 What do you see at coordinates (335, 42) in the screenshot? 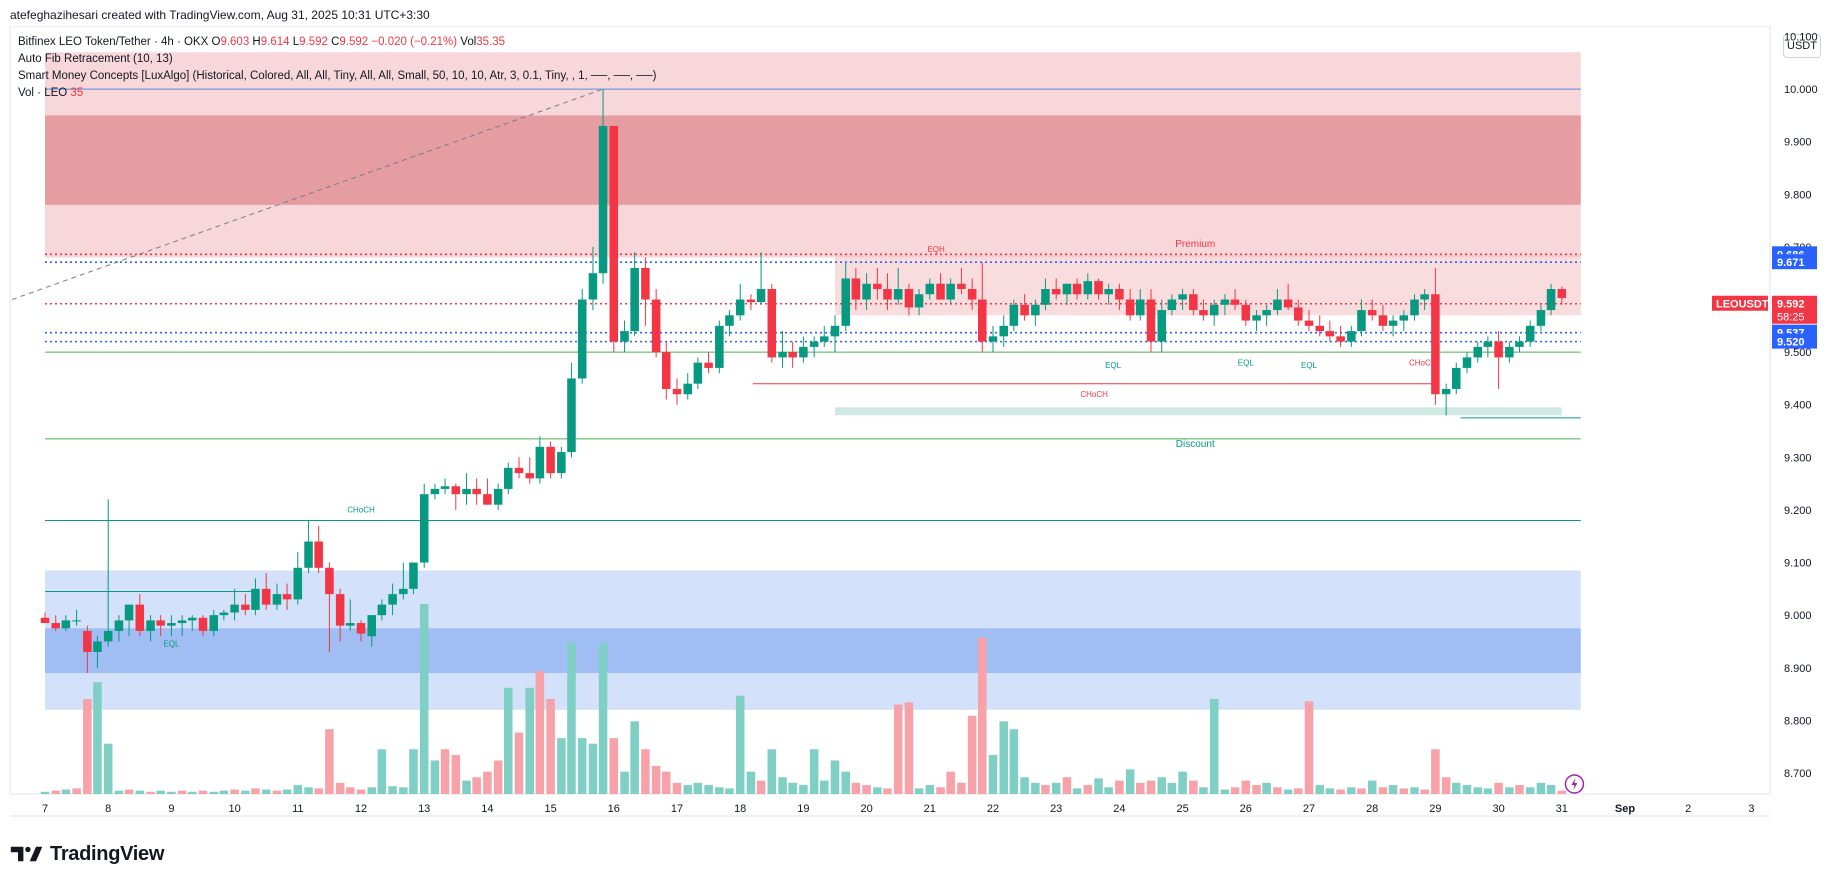
I see `close-label: C` at bounding box center [335, 42].